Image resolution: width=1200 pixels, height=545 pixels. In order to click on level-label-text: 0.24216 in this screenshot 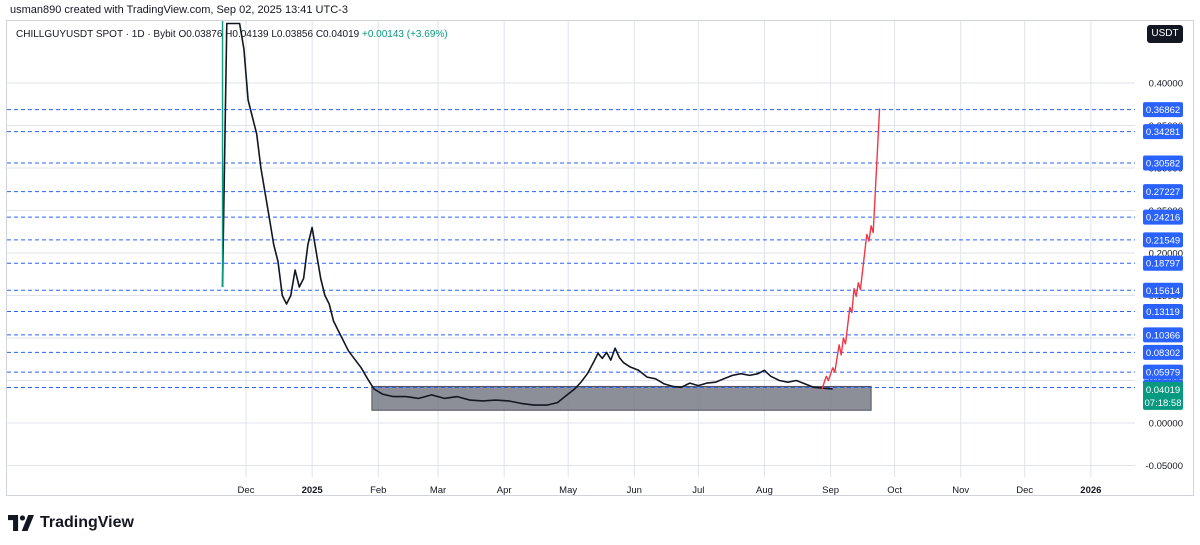, I will do `click(1163, 218)`.